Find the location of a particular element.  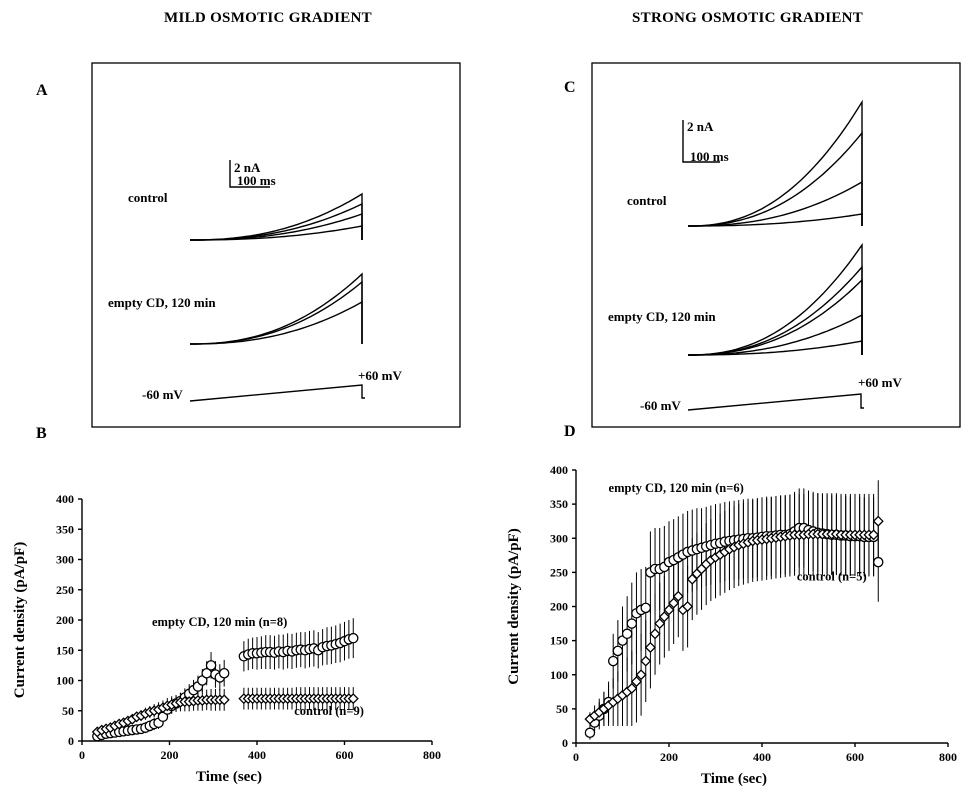

panel-c-control-traces is located at coordinates (775, 163).